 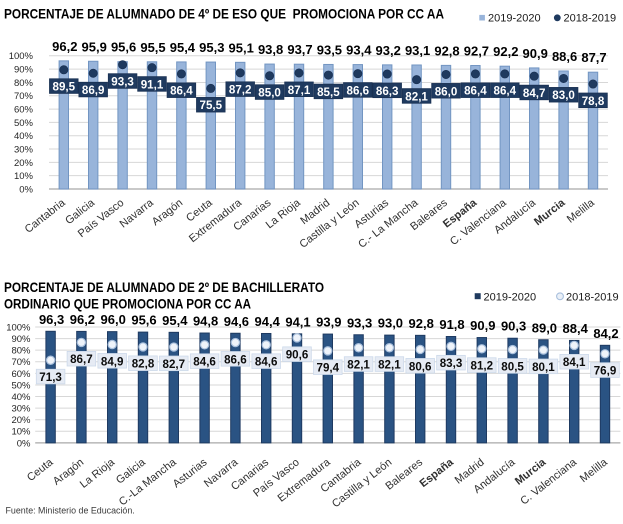 What do you see at coordinates (543, 367) in the screenshot?
I see `svg-text: 80,1` at bounding box center [543, 367].